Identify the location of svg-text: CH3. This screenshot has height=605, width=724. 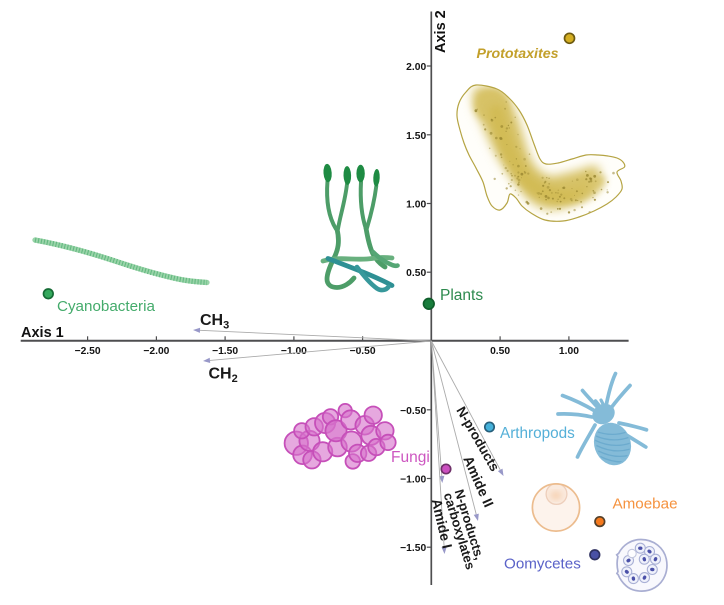
(214, 322).